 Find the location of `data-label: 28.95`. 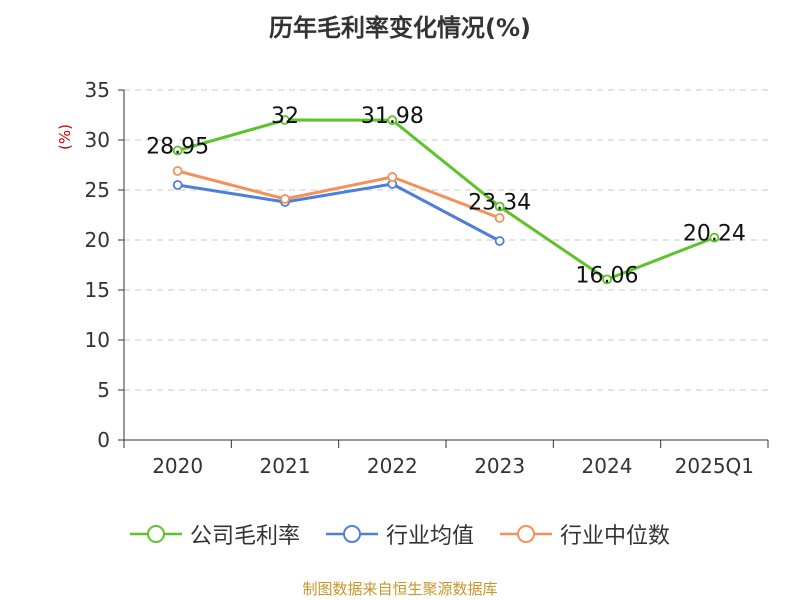

data-label: 28.95 is located at coordinates (177, 147).